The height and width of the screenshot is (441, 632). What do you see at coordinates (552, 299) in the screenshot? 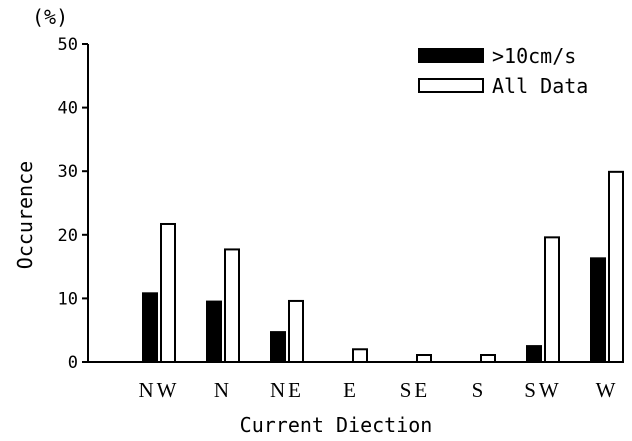
I see `bar-hollow-sw` at bounding box center [552, 299].